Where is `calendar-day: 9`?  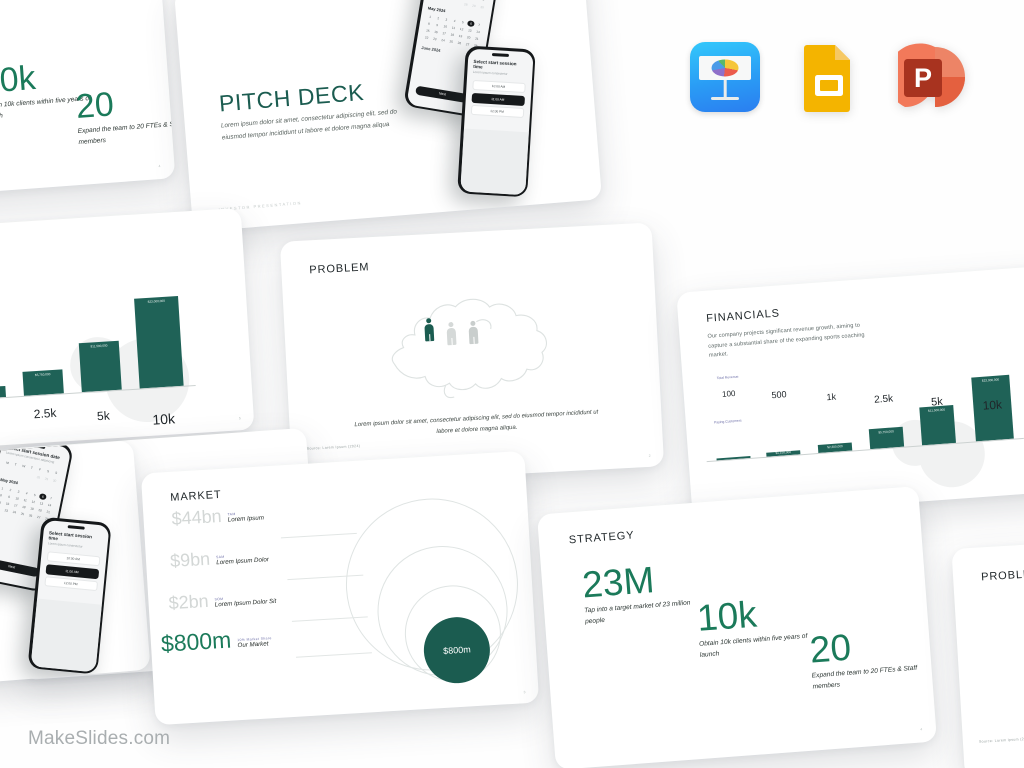
calendar-day: 9 is located at coordinates (437, 25).